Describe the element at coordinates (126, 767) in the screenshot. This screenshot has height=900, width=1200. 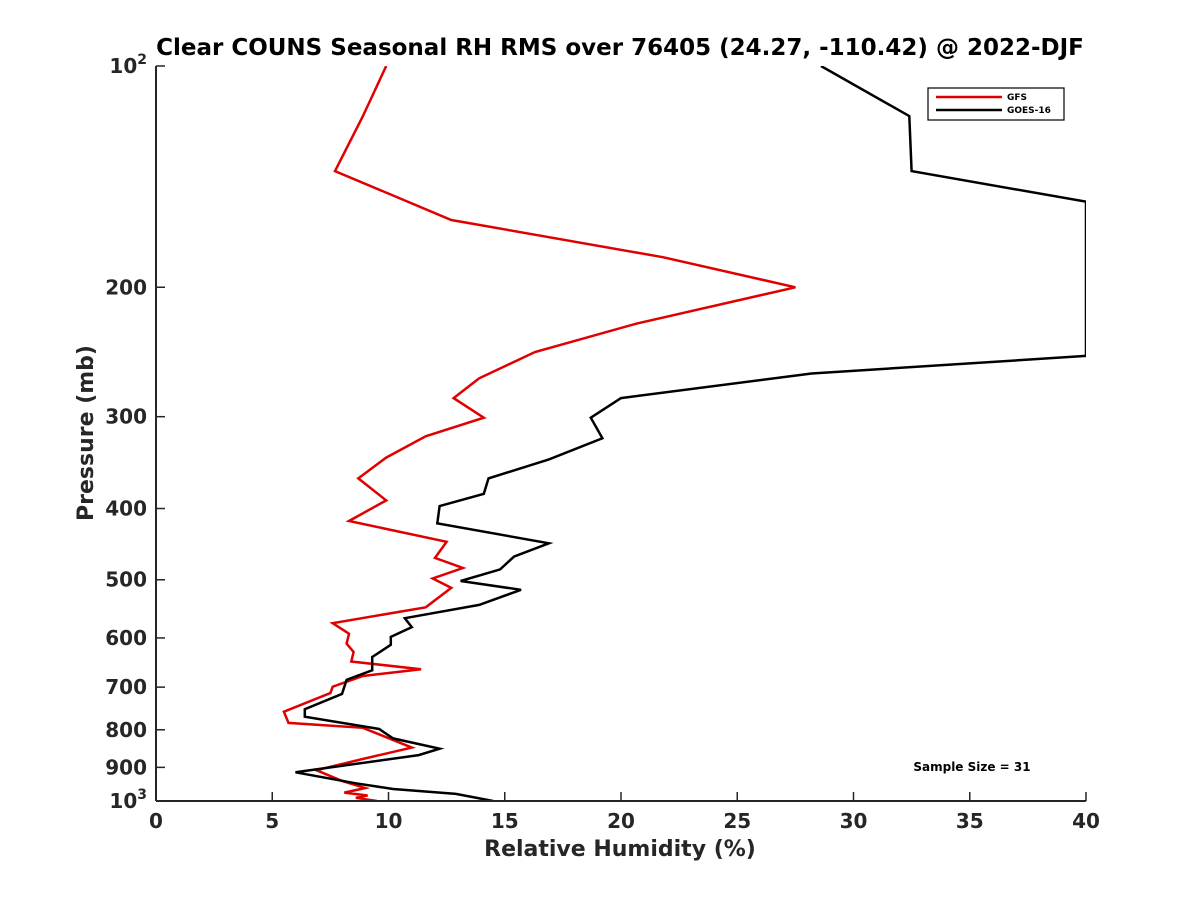
I see `y-tick-label: 900` at that location.